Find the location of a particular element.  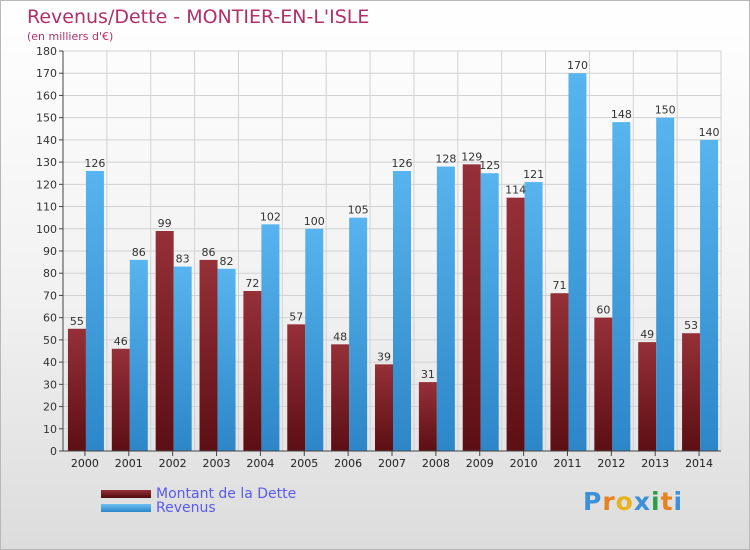

bar-debt-2013 is located at coordinates (647, 396).